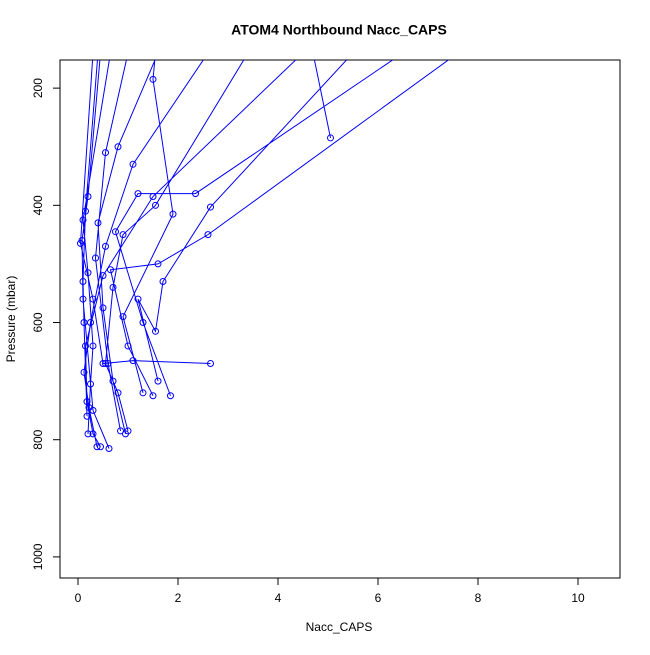 The height and width of the screenshot is (655, 650). What do you see at coordinates (339, 627) in the screenshot?
I see `x-axis-label: Nacc_CAPS` at bounding box center [339, 627].